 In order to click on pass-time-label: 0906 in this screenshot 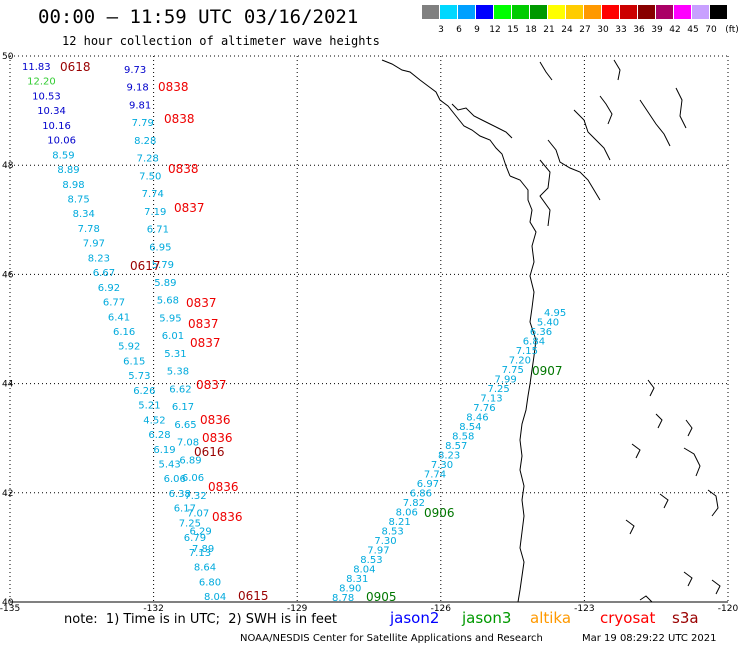, I will do `click(439, 513)`.